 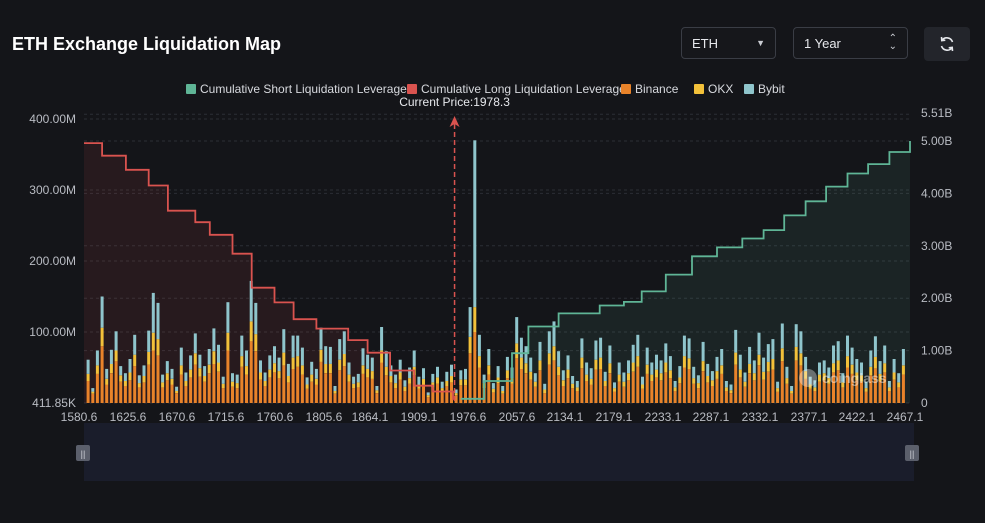 What do you see at coordinates (850, 43) in the screenshot?
I see `range-select: 1 Year ⌃ ⌄` at bounding box center [850, 43].